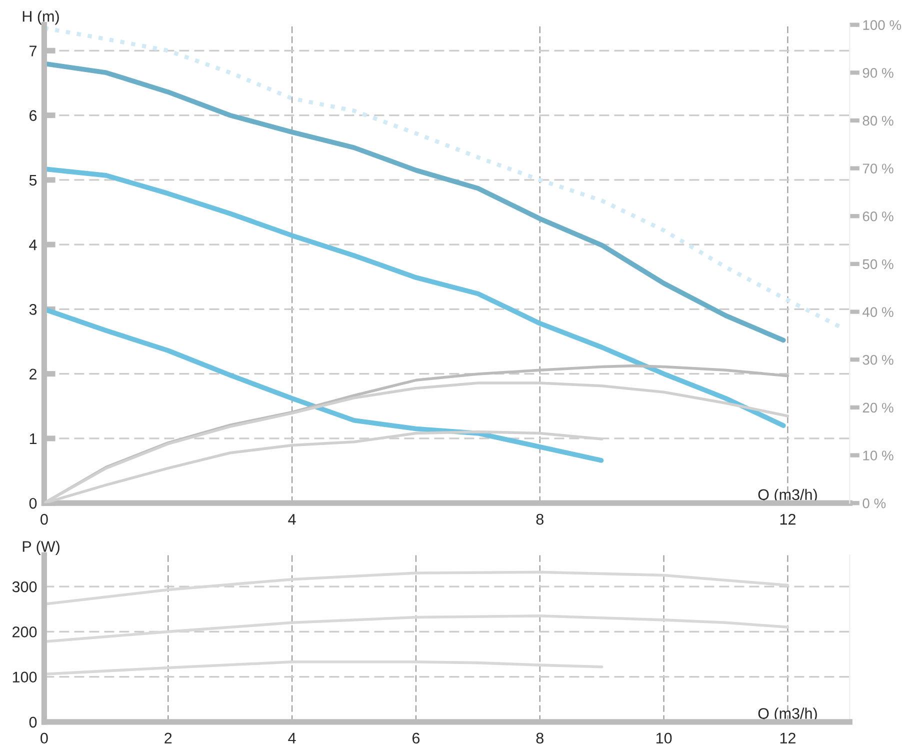 The height and width of the screenshot is (752, 902). What do you see at coordinates (878, 121) in the screenshot?
I see `y2-tick-label: 80 %` at bounding box center [878, 121].